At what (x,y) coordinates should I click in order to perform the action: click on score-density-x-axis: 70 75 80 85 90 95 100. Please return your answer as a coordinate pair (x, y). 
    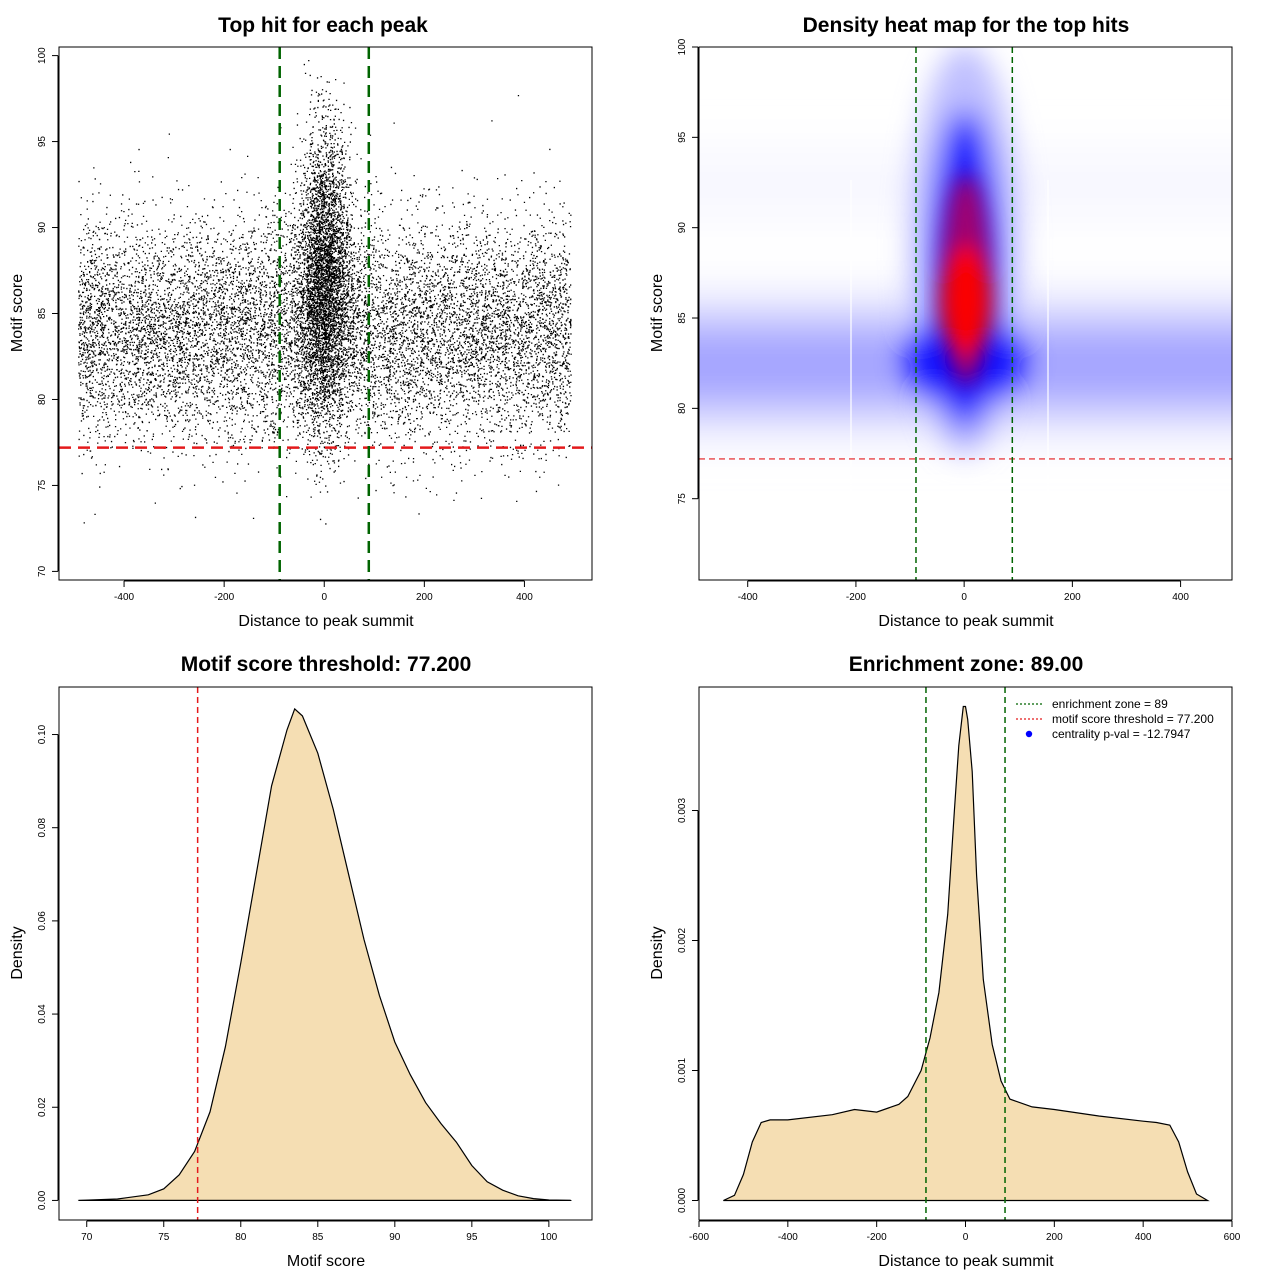
    Looking at the image, I should click on (319, 1231).